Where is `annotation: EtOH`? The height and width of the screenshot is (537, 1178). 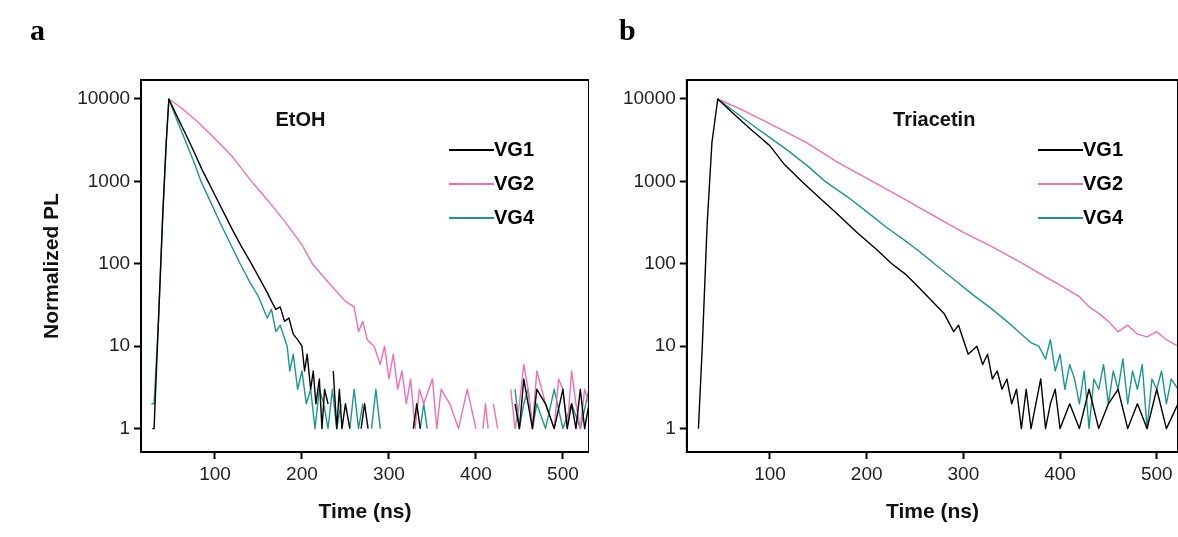
annotation: EtOH is located at coordinates (300, 118).